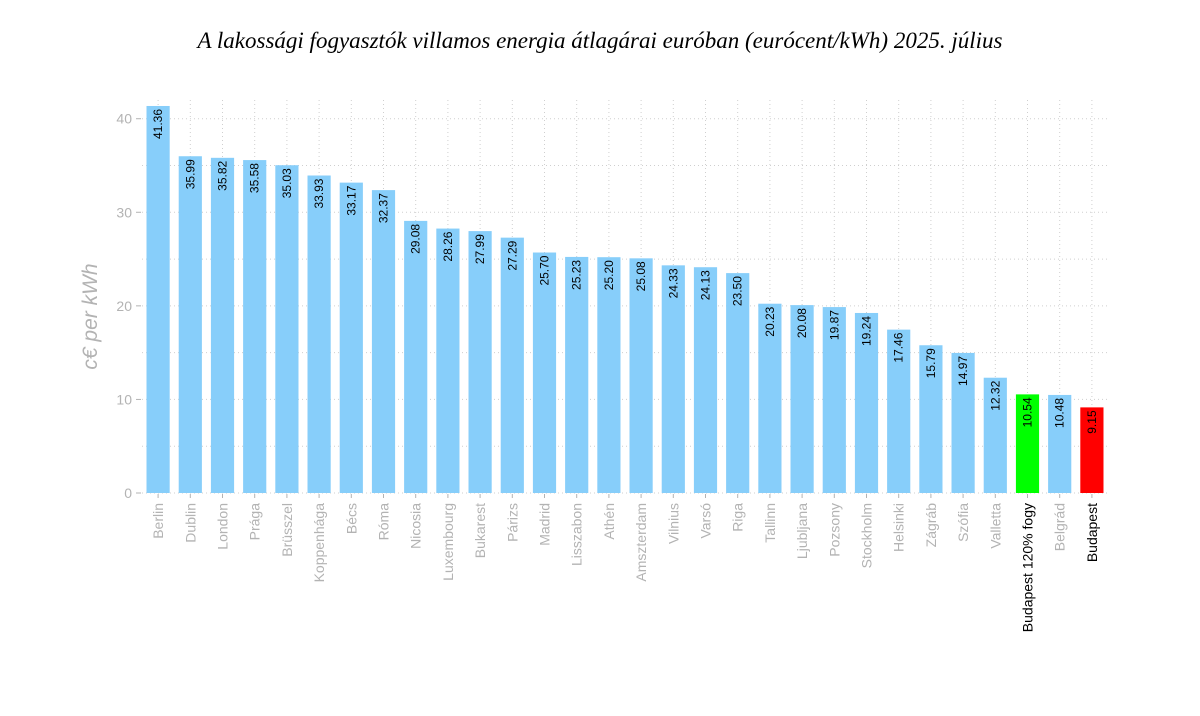  Describe the element at coordinates (931, 525) in the screenshot. I see `x-tick-label: Zágráb` at that location.